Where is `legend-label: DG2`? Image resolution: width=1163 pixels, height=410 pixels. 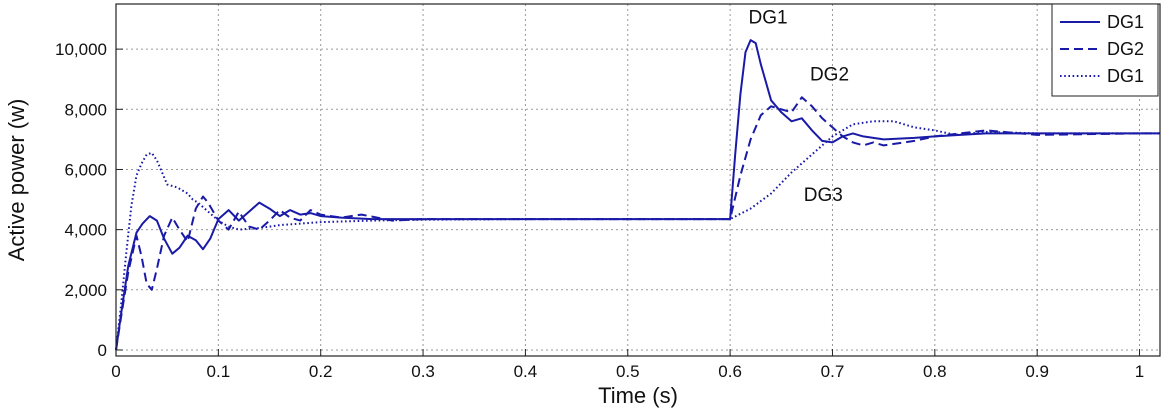 legend-label: DG2 is located at coordinates (1125, 49).